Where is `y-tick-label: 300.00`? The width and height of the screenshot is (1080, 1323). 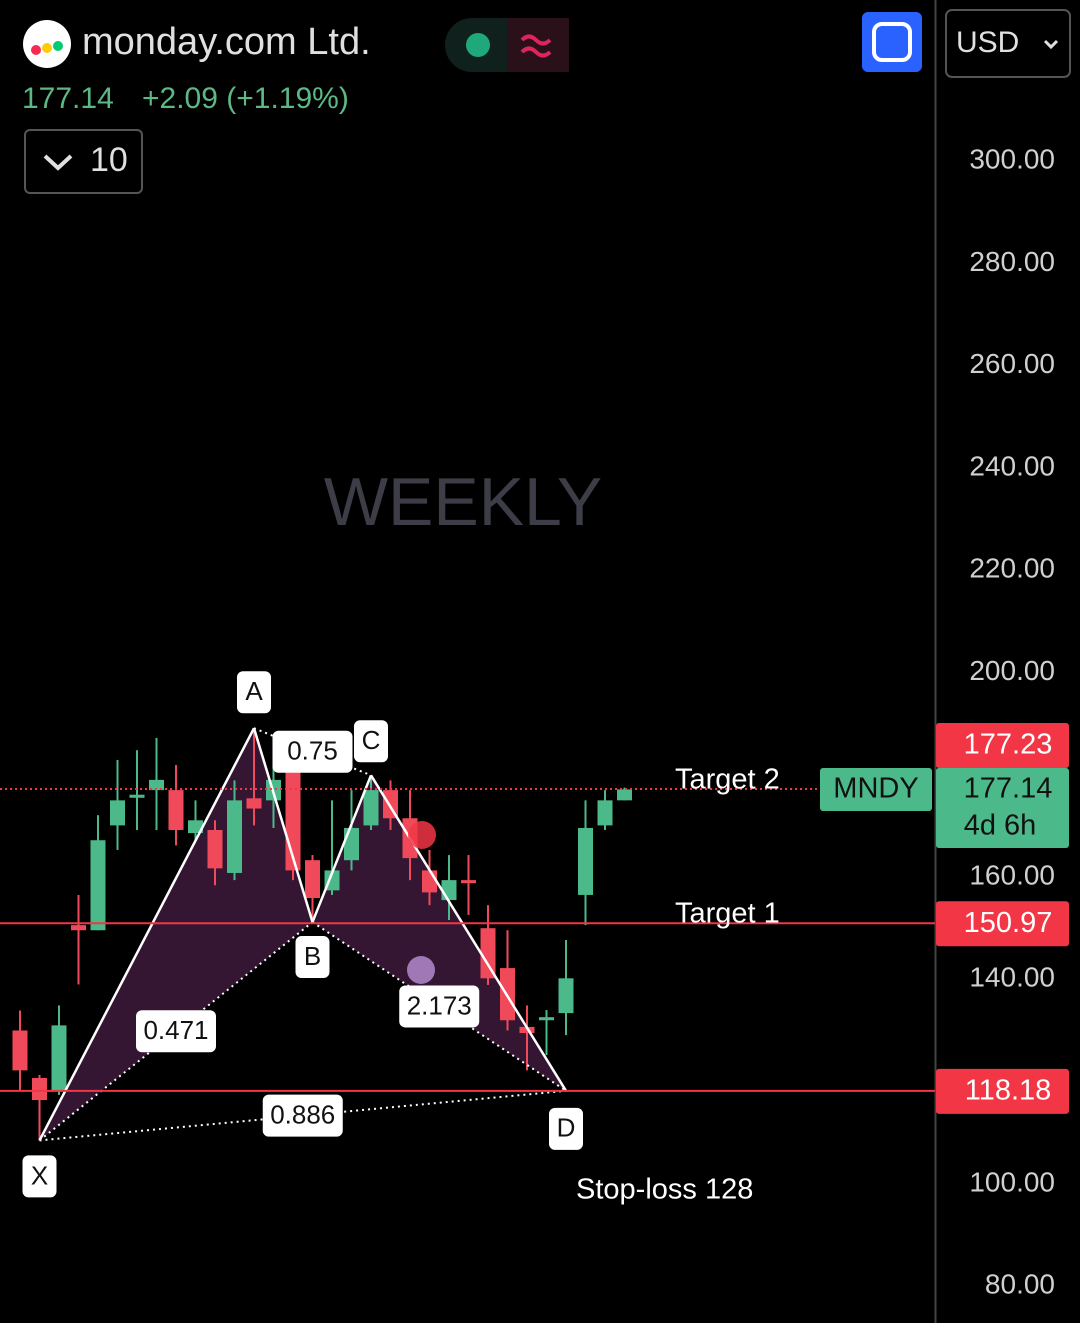 y-tick-label: 300.00 is located at coordinates (1012, 158).